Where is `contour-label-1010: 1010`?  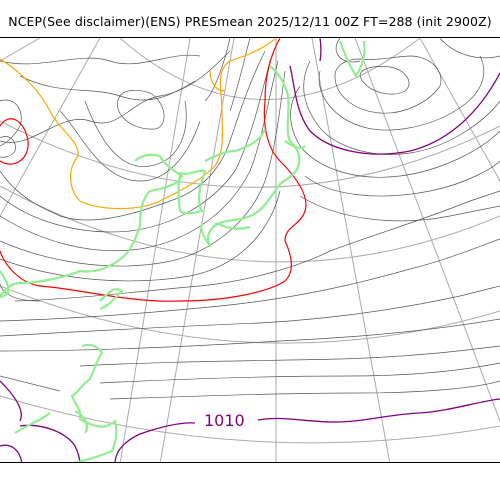
contour-label-1010: 1010 is located at coordinates (224, 420).